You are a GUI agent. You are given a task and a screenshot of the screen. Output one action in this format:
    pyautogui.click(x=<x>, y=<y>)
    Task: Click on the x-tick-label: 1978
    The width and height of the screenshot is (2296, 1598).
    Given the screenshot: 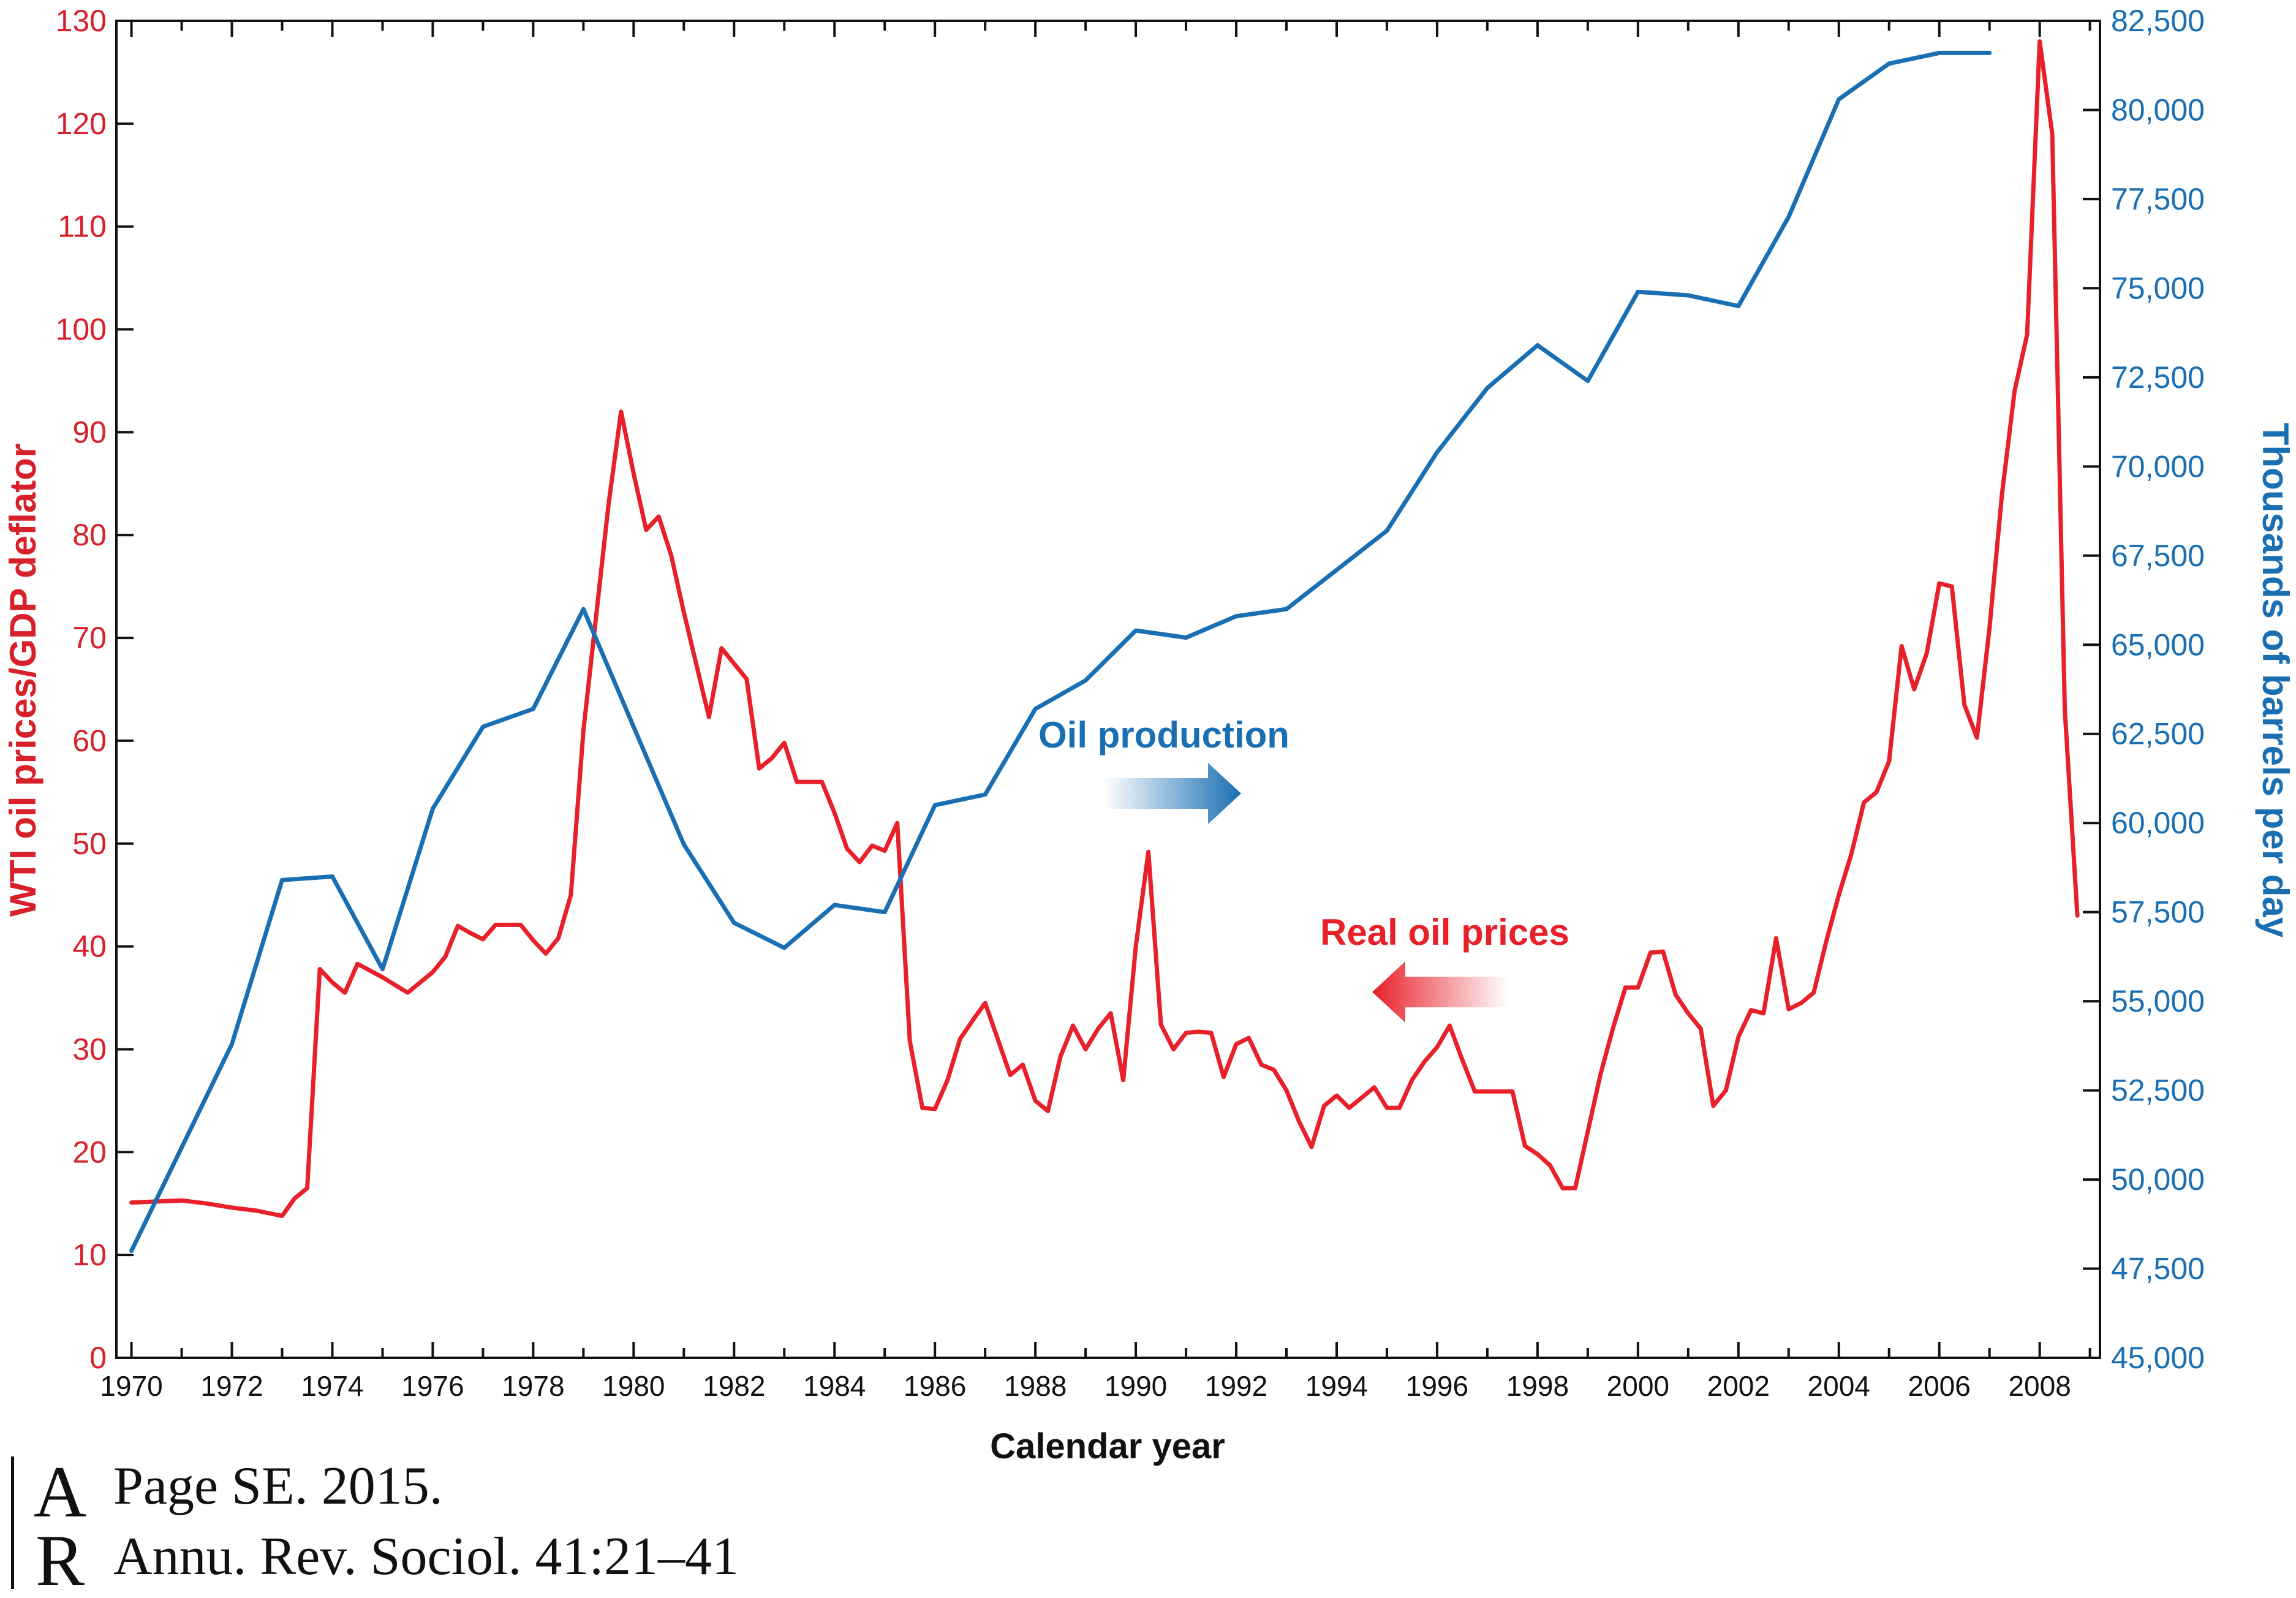 What is the action you would take?
    pyautogui.click(x=533, y=1386)
    